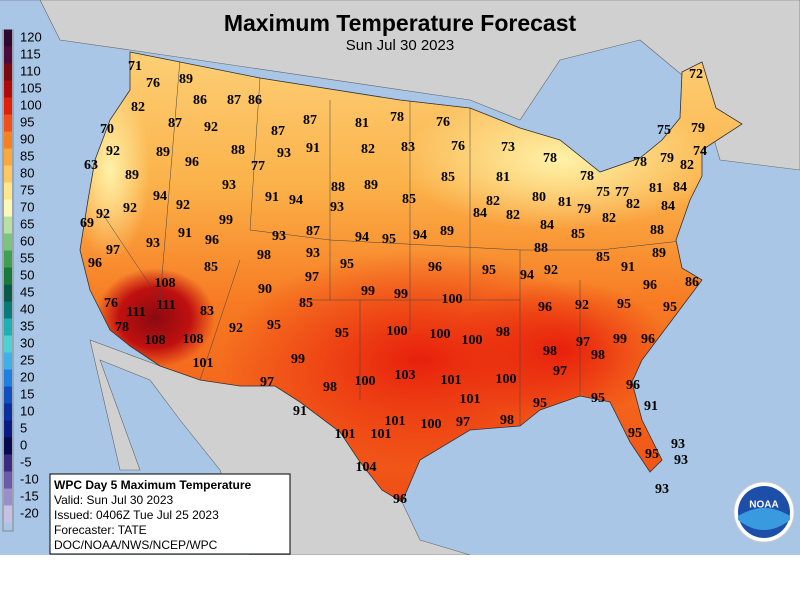  Describe the element at coordinates (265, 289) in the screenshot. I see `temperature-label: 90` at that location.